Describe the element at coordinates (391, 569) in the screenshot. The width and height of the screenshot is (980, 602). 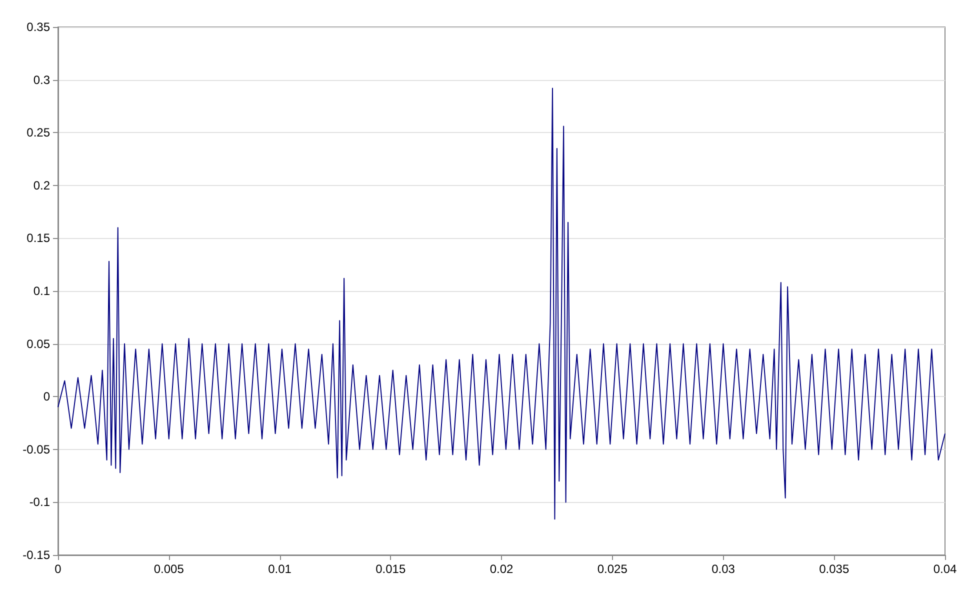
I see `x-tick-label: 0.015` at that location.